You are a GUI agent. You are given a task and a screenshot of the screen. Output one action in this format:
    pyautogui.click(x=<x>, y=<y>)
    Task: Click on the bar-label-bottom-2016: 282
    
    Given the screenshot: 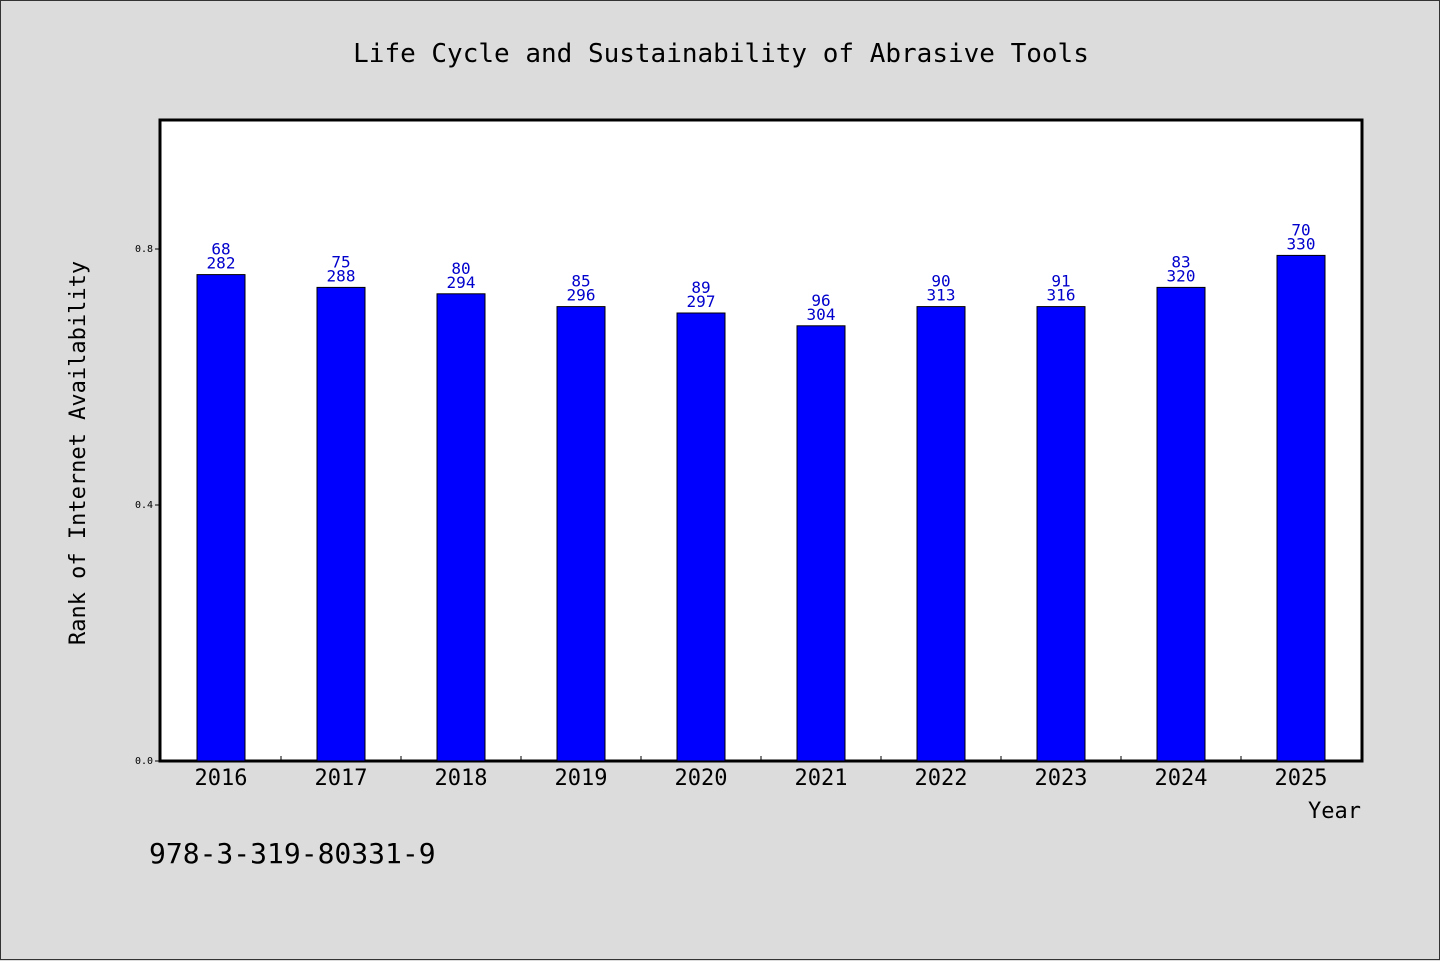 What is the action you would take?
    pyautogui.click(x=221, y=263)
    